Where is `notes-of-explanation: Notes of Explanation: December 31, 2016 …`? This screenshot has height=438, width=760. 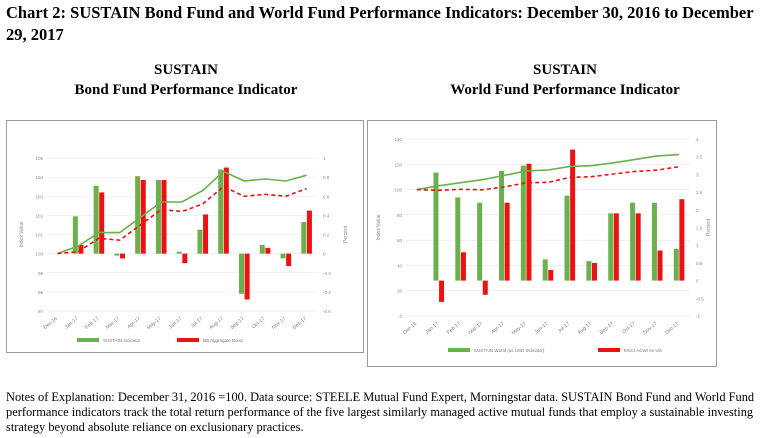
notes-of-explanation: Notes of Explanation: December 31, 2016 … is located at coordinates (380, 412).